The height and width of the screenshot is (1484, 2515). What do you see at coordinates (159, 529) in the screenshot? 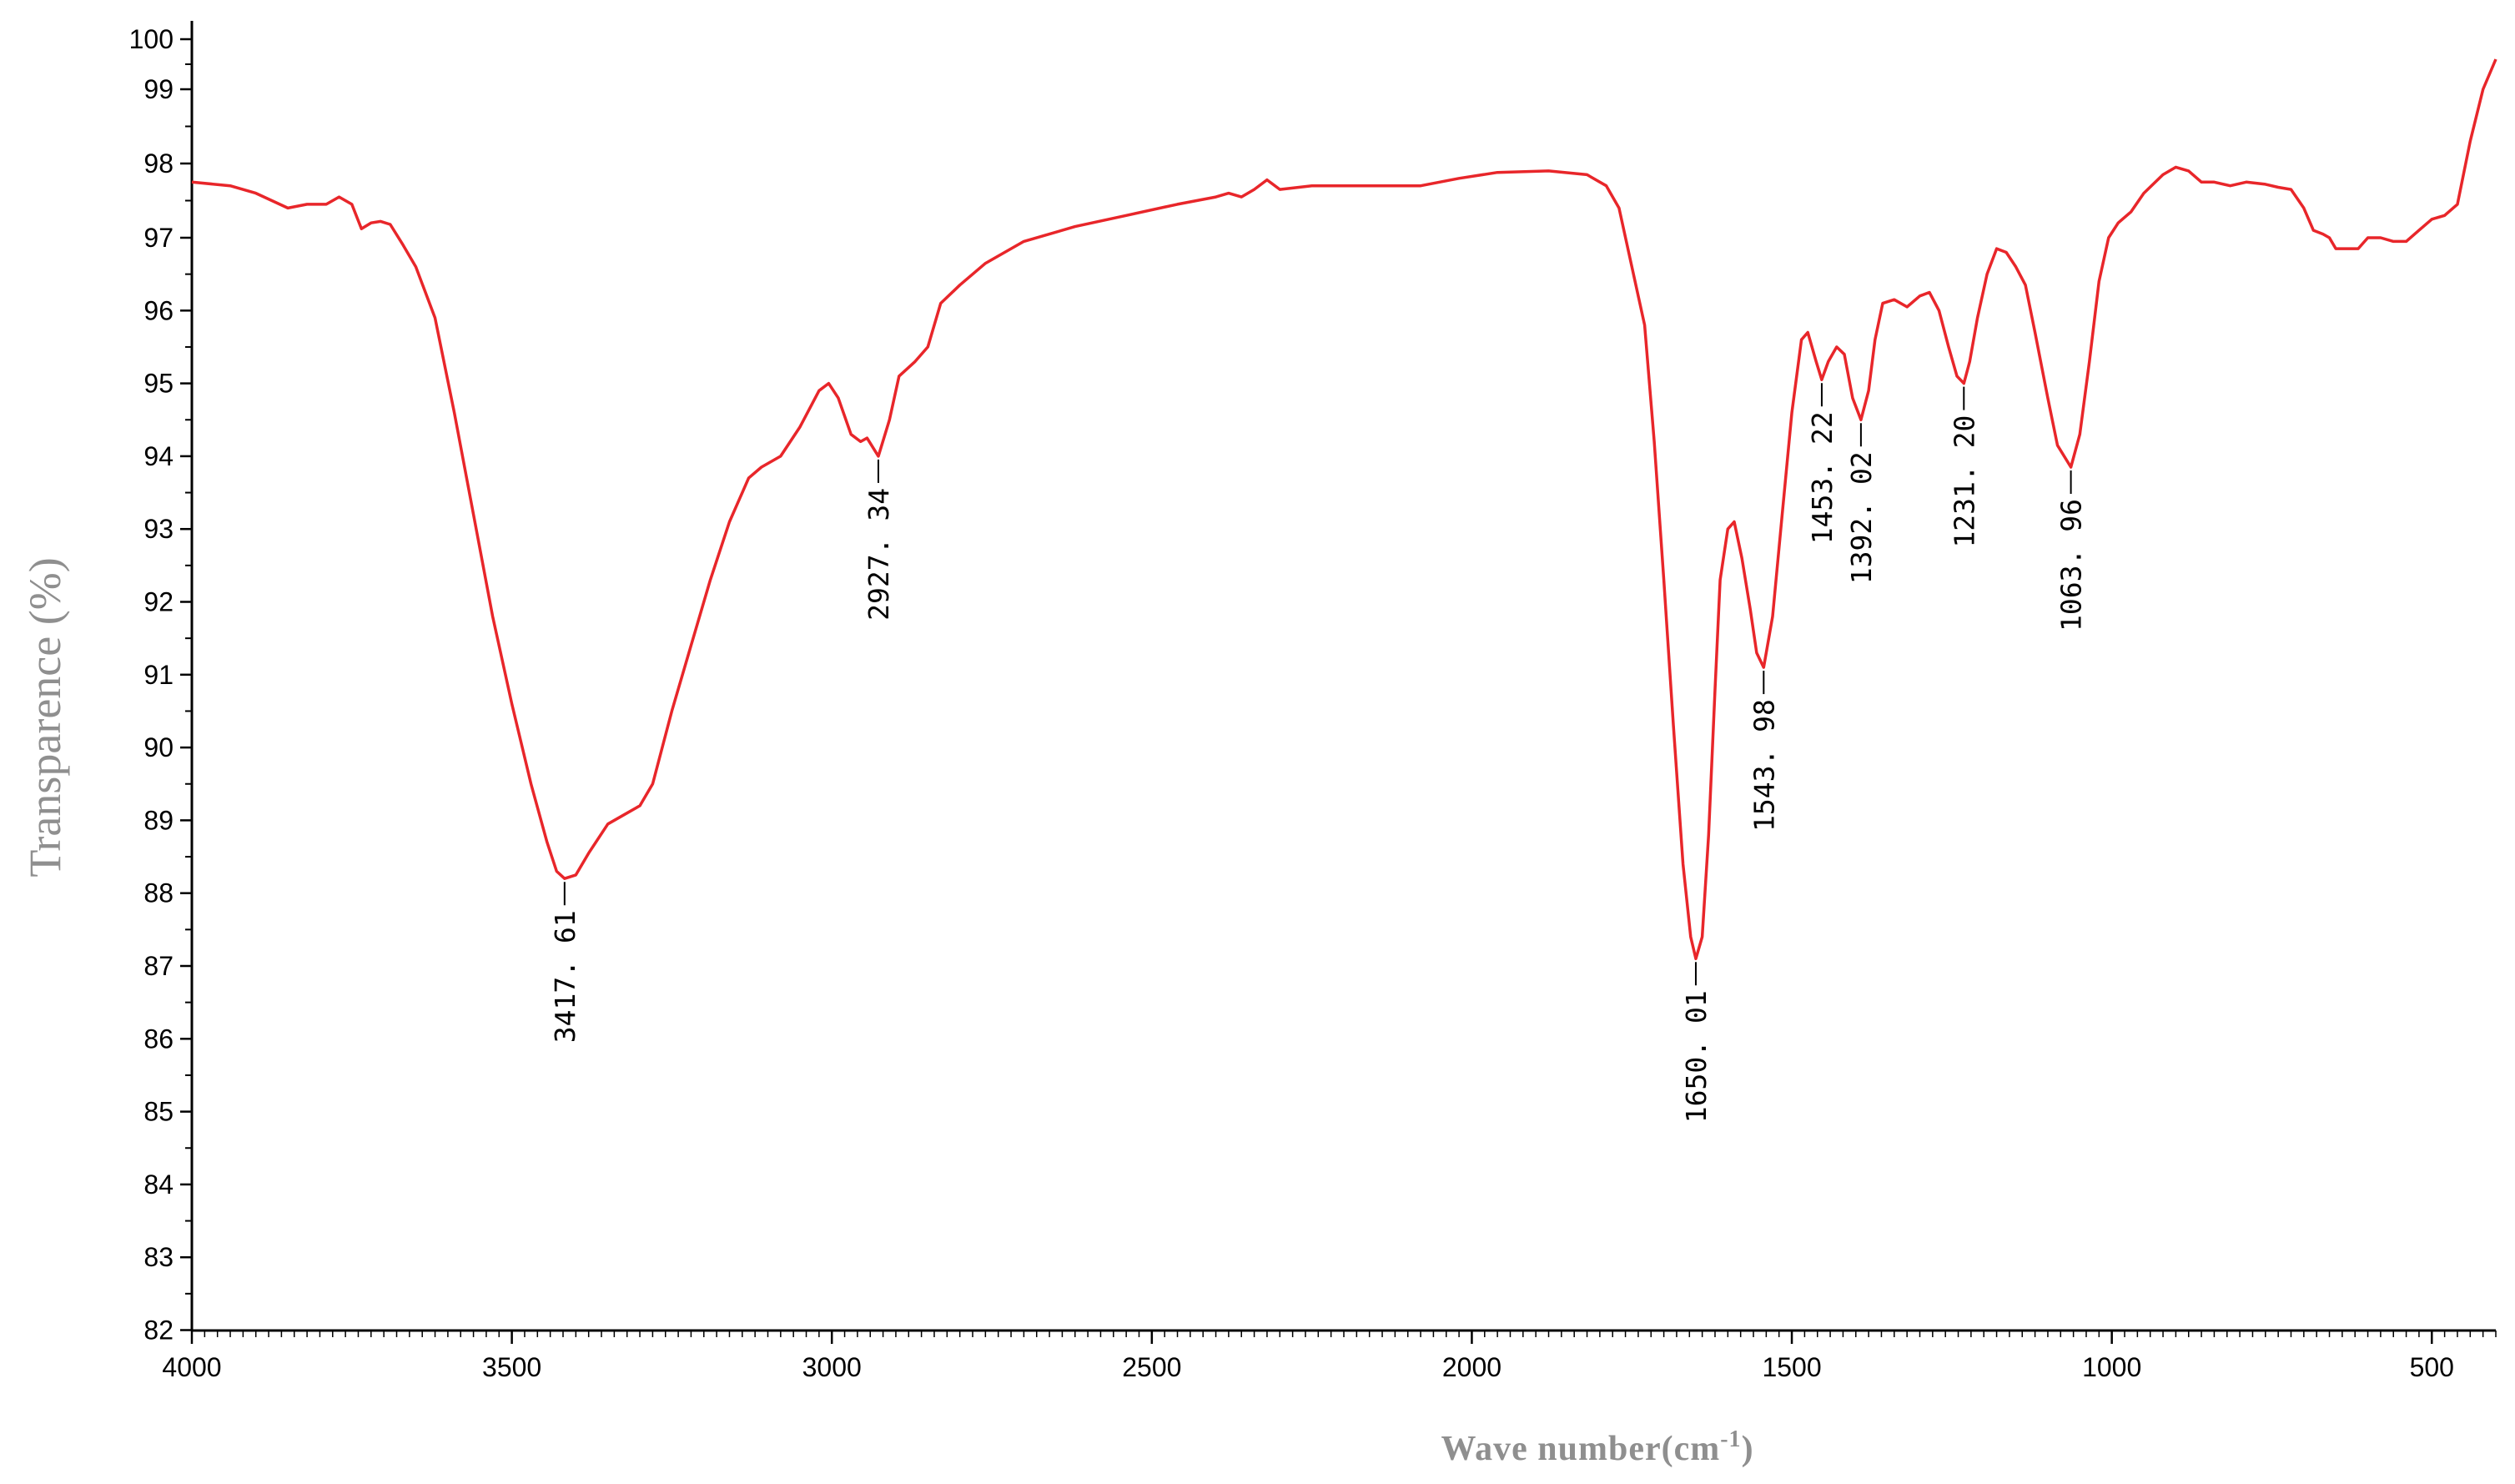
I see `y-tick-label: 93` at bounding box center [159, 529].